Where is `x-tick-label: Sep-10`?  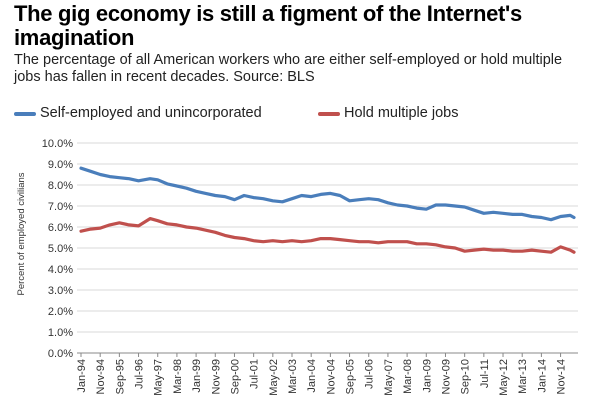 x-tick-label: Sep-10 is located at coordinates (466, 376).